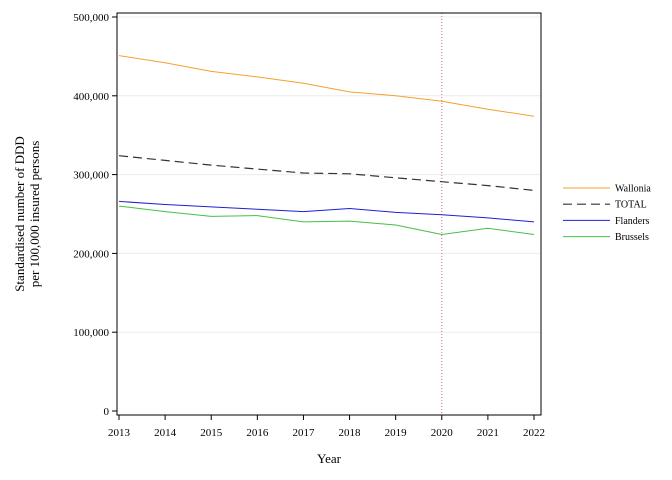 This screenshot has width=672, height=480. I want to click on x-axis: 2013 2014 2015 2016 2017 2018 2019 2020 2021 2022, so click(326, 427).